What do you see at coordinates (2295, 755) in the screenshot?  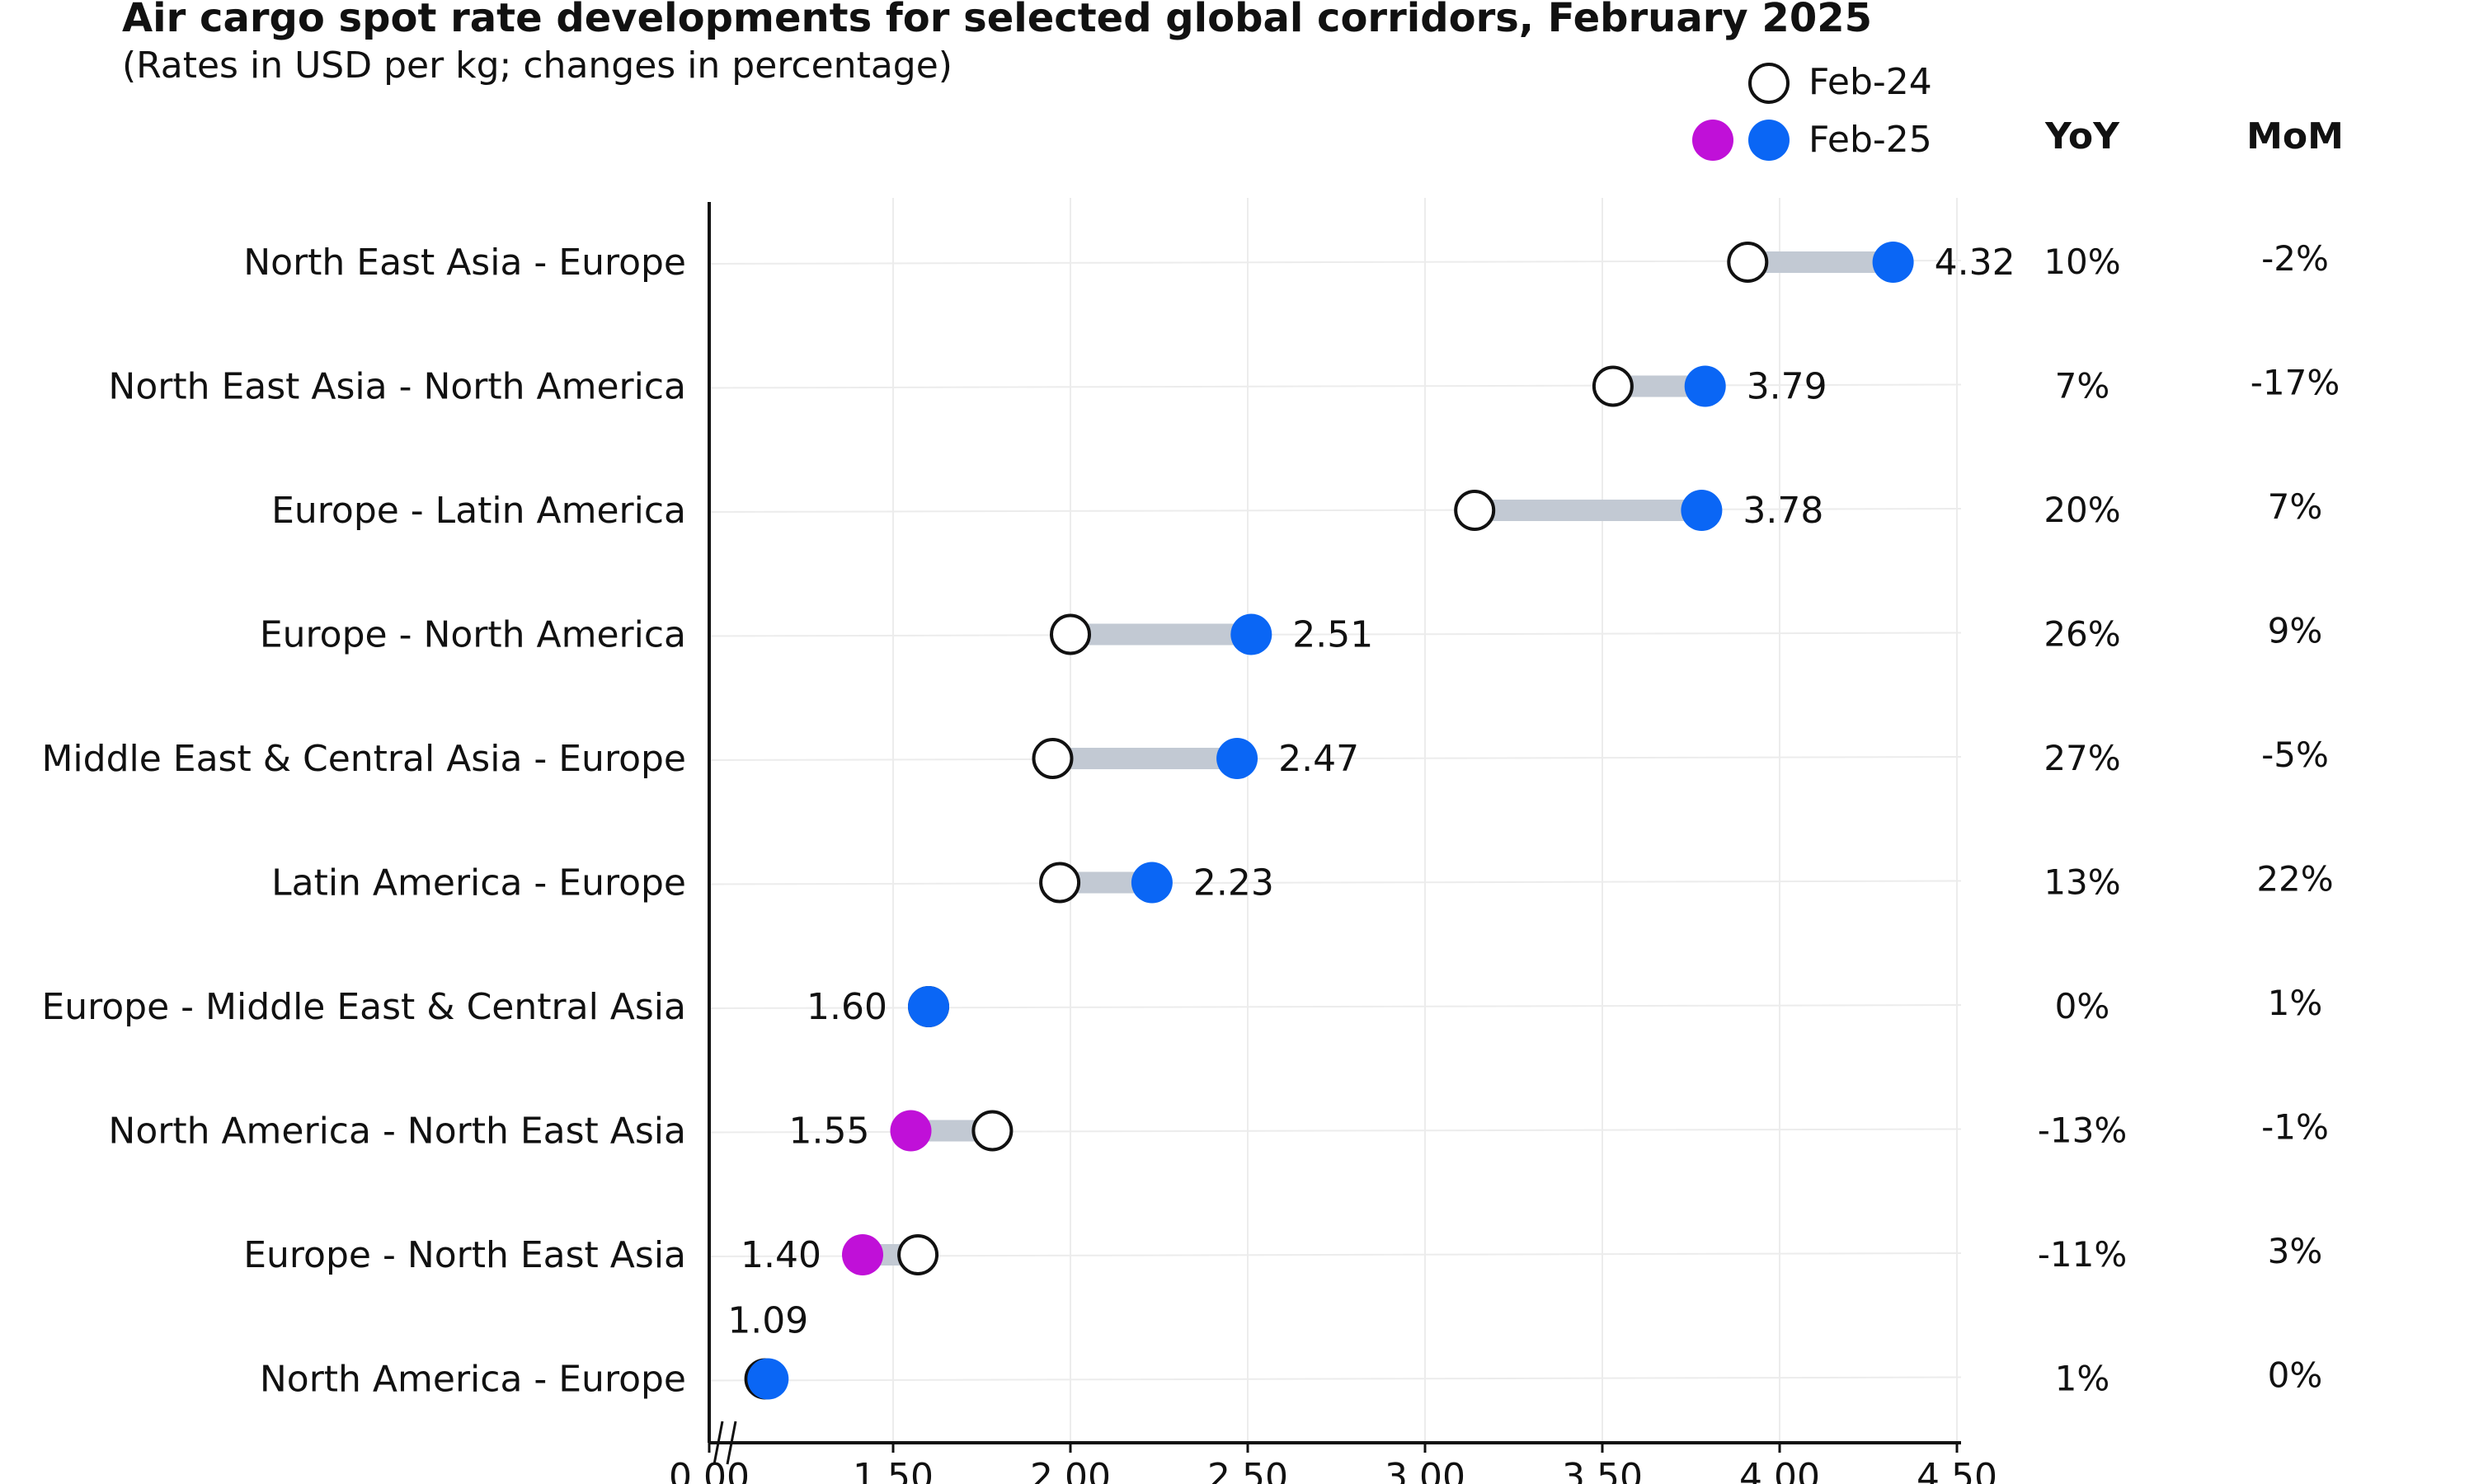 I see `mom-value: -5%` at bounding box center [2295, 755].